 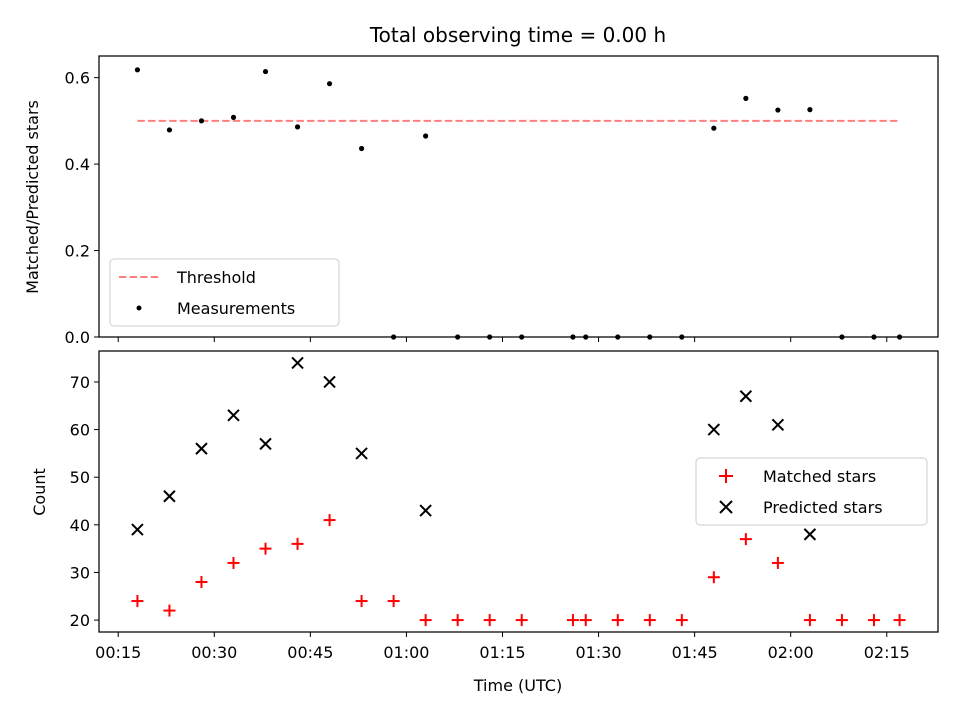 What do you see at coordinates (39, 492) in the screenshot?
I see `bottom-y-axis-label: Count` at bounding box center [39, 492].